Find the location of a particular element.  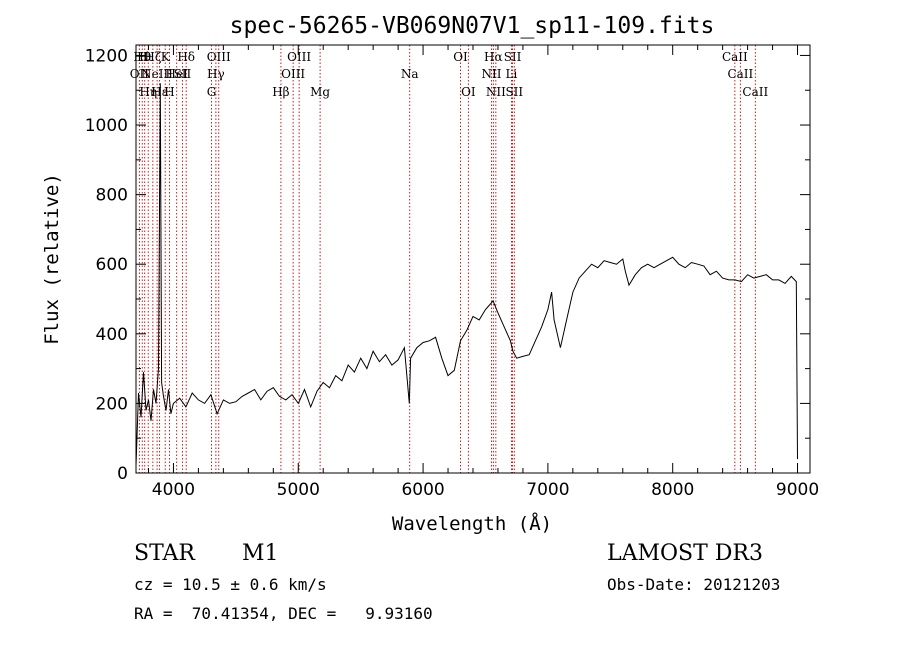

line-marker-label-28: CaII is located at coordinates (735, 57).